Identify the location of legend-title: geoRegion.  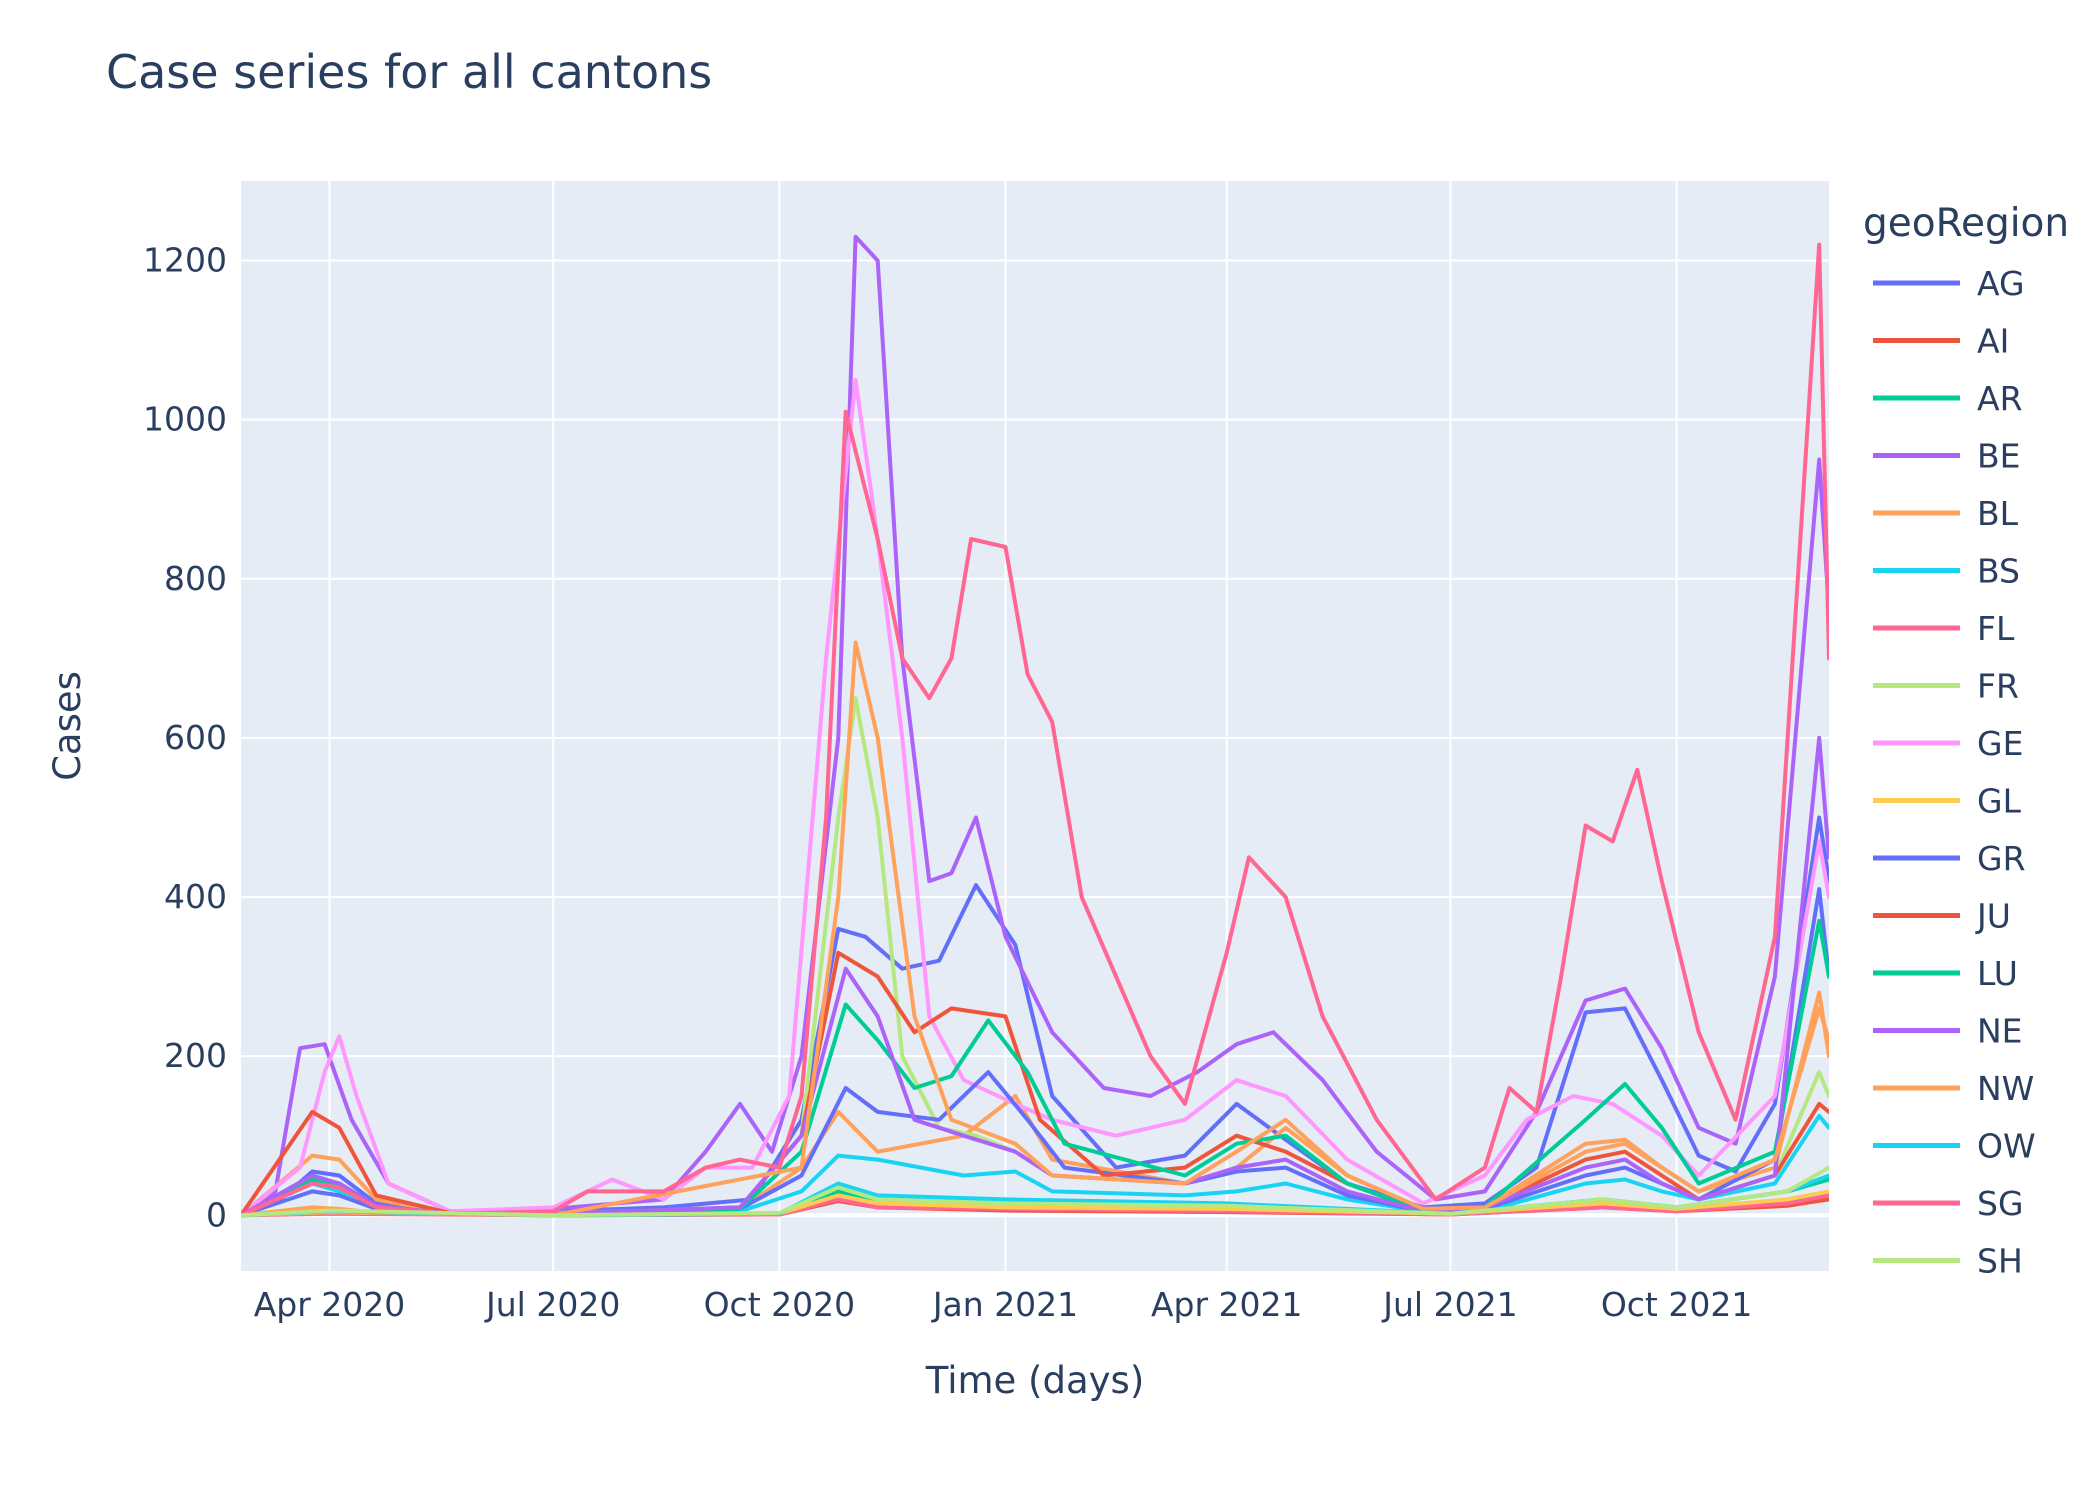
(1966, 223).